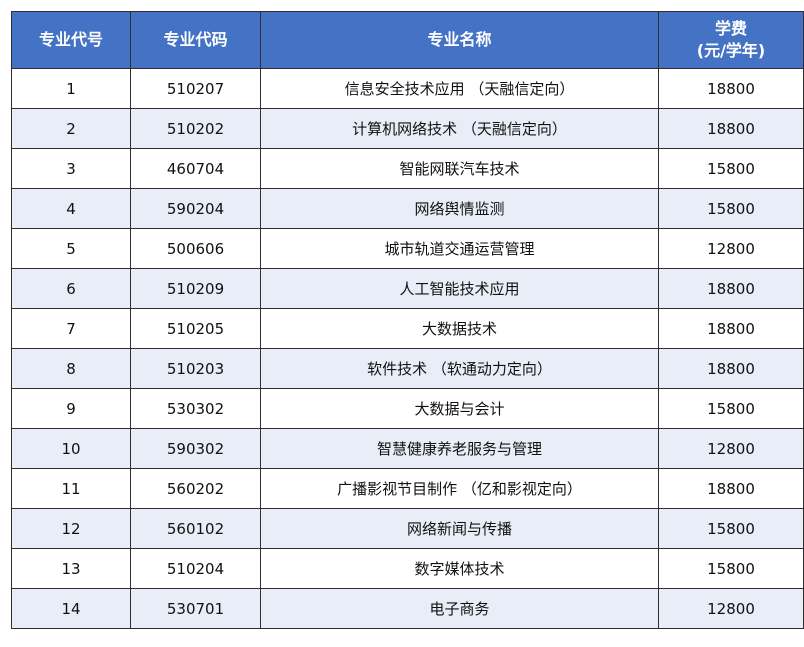  What do you see at coordinates (195, 288) in the screenshot?
I see `cell-major-code: 510209` at bounding box center [195, 288].